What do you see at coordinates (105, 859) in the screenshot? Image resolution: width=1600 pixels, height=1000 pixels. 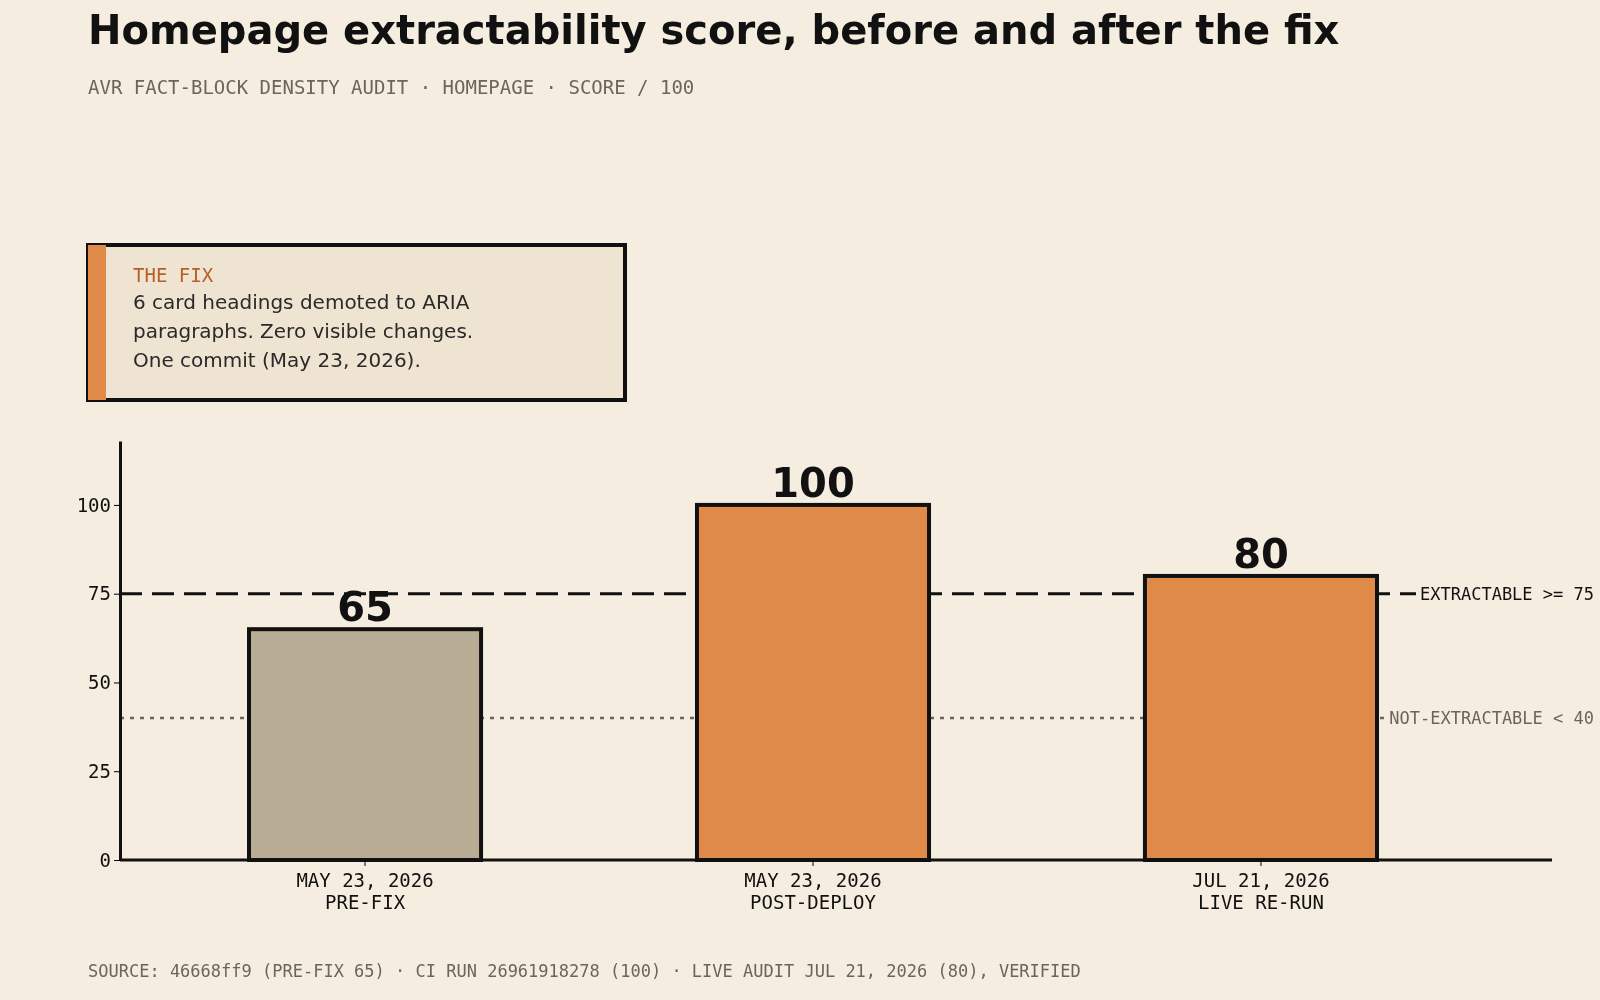 I see `y-tick-label: 0` at bounding box center [105, 859].